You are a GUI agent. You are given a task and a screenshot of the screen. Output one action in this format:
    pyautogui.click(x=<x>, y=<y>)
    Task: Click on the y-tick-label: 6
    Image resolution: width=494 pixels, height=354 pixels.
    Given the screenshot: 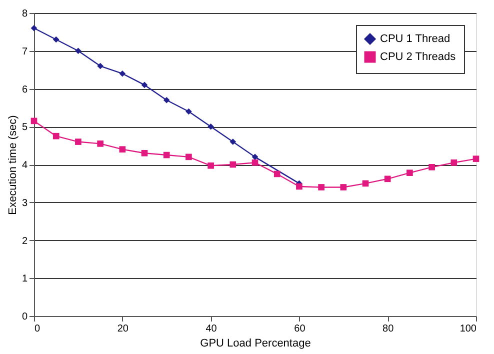 What is the action you would take?
    pyautogui.click(x=25, y=90)
    